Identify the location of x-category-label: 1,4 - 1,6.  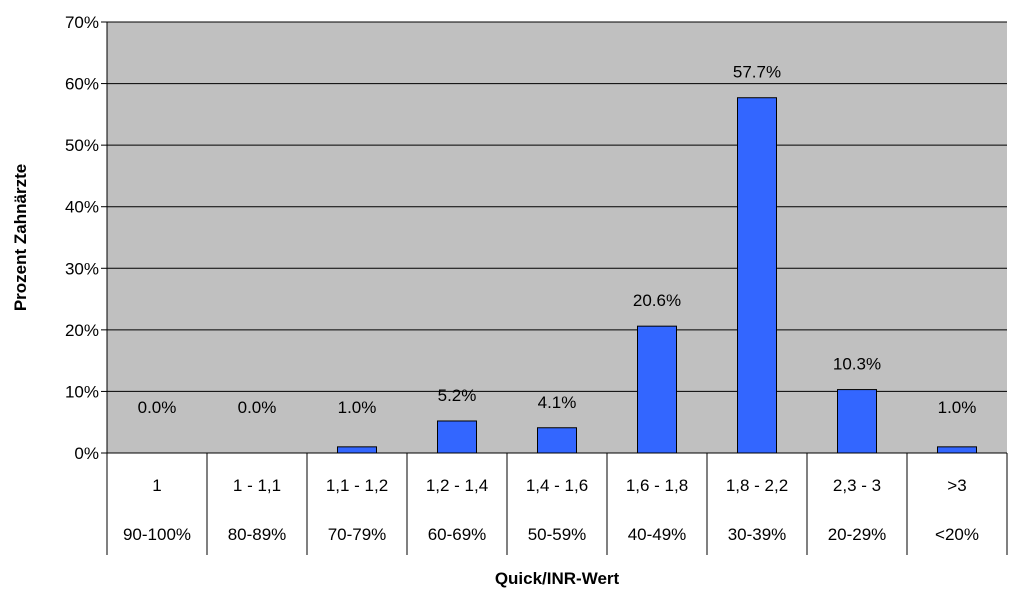
(557, 485).